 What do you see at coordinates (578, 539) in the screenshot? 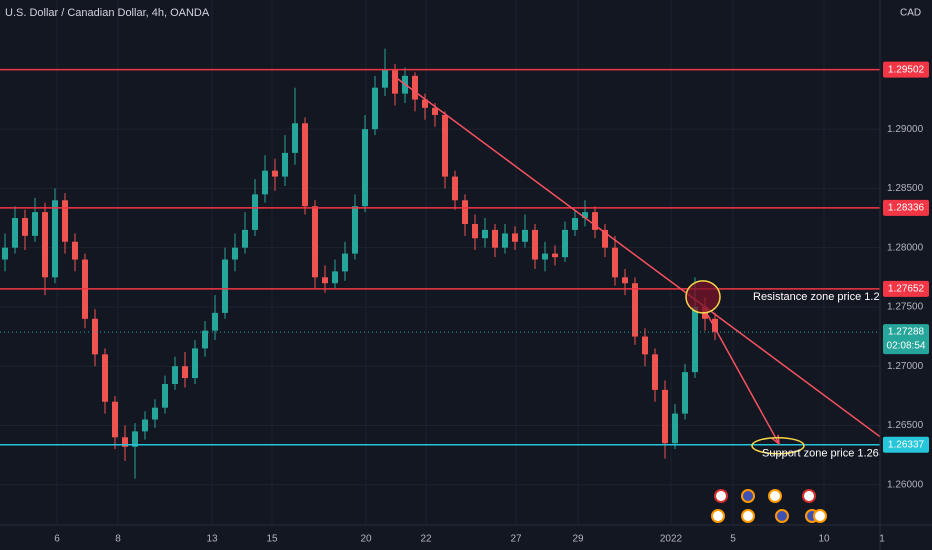
I see `x-tick-label: 29` at bounding box center [578, 539].